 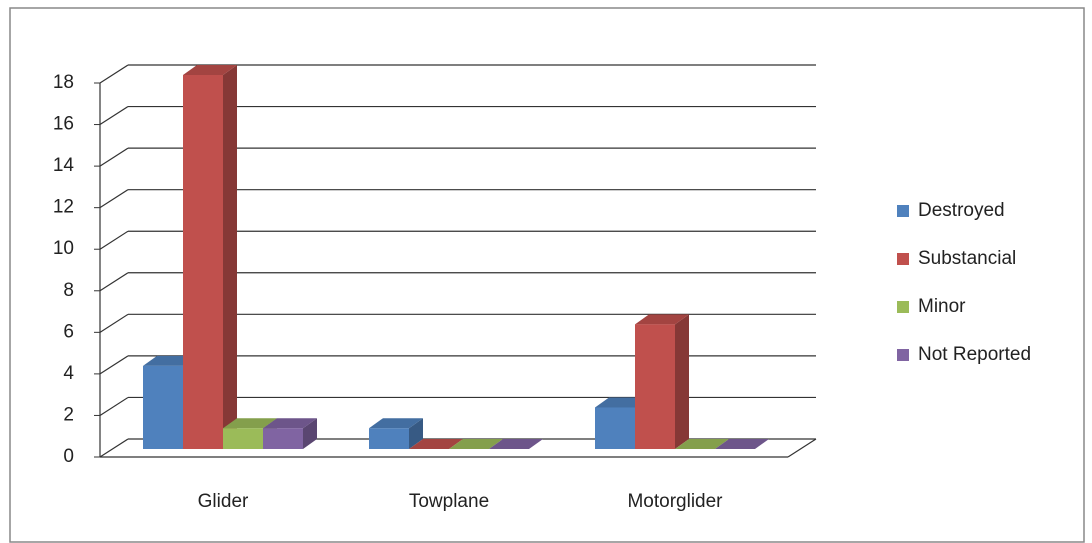 I want to click on y-tick-label: 6, so click(x=68, y=331).